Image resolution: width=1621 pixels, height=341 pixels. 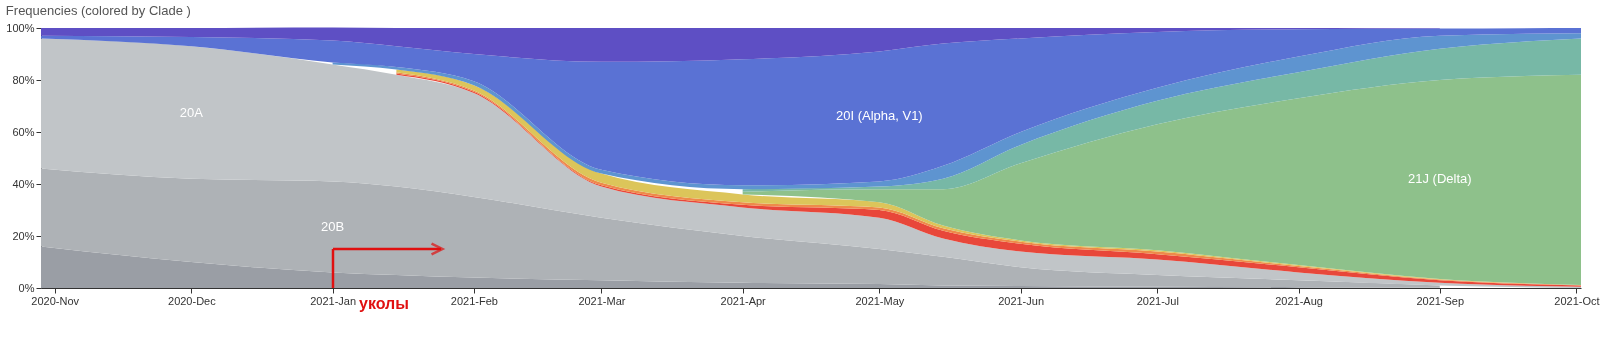 What do you see at coordinates (879, 116) in the screenshot?
I see `series-label: 20I (Alpha, V1)` at bounding box center [879, 116].